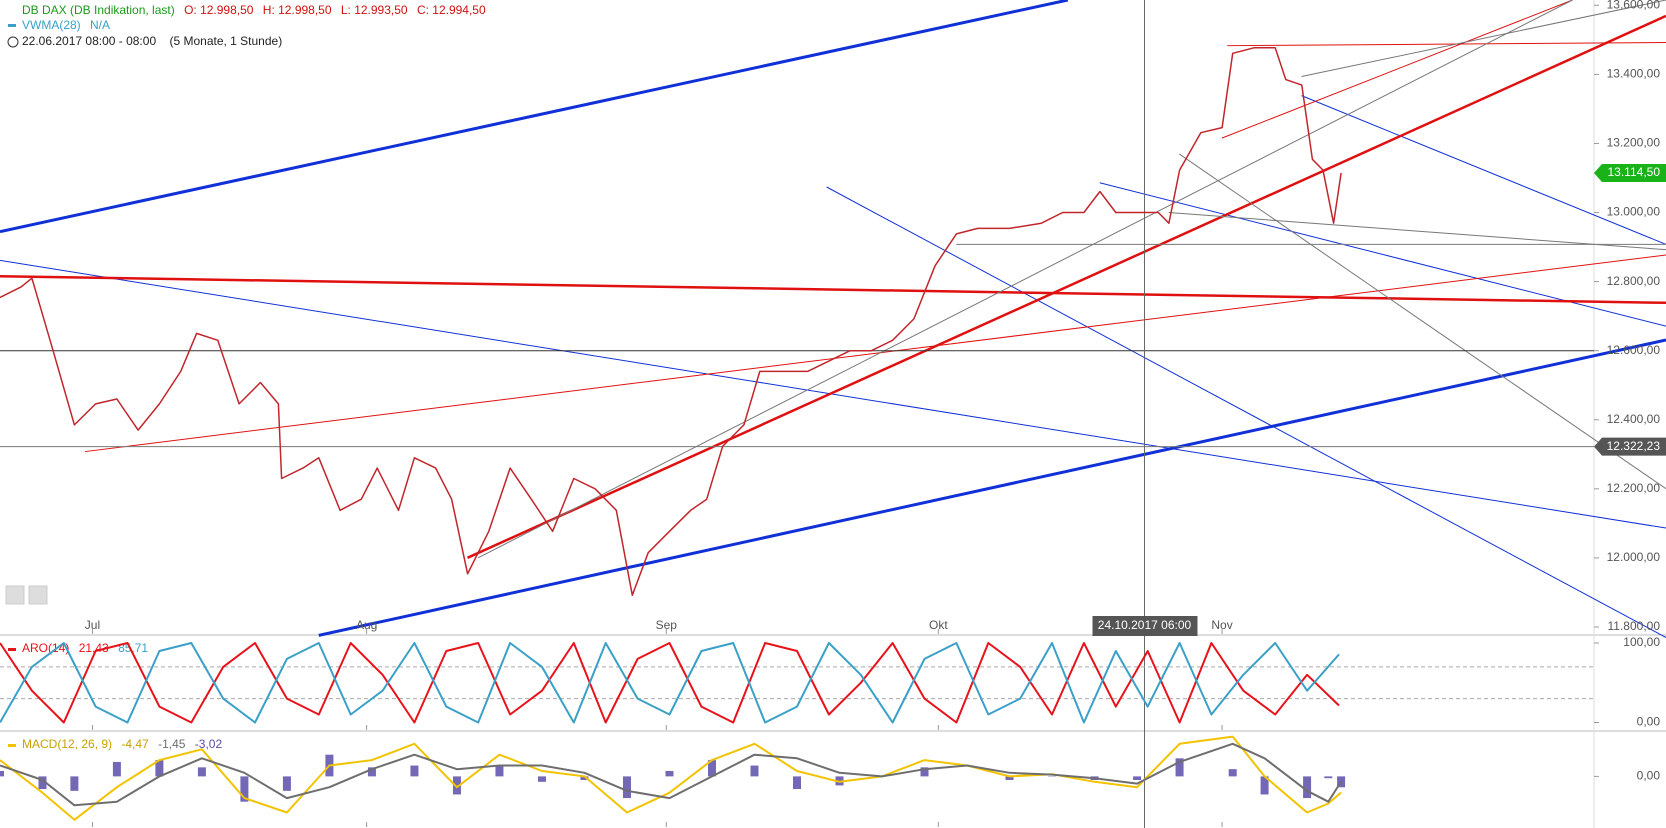 Image resolution: width=1666 pixels, height=828 pixels. What do you see at coordinates (1634, 172) in the screenshot?
I see `last-price-label: 13.114,50` at bounding box center [1634, 172].